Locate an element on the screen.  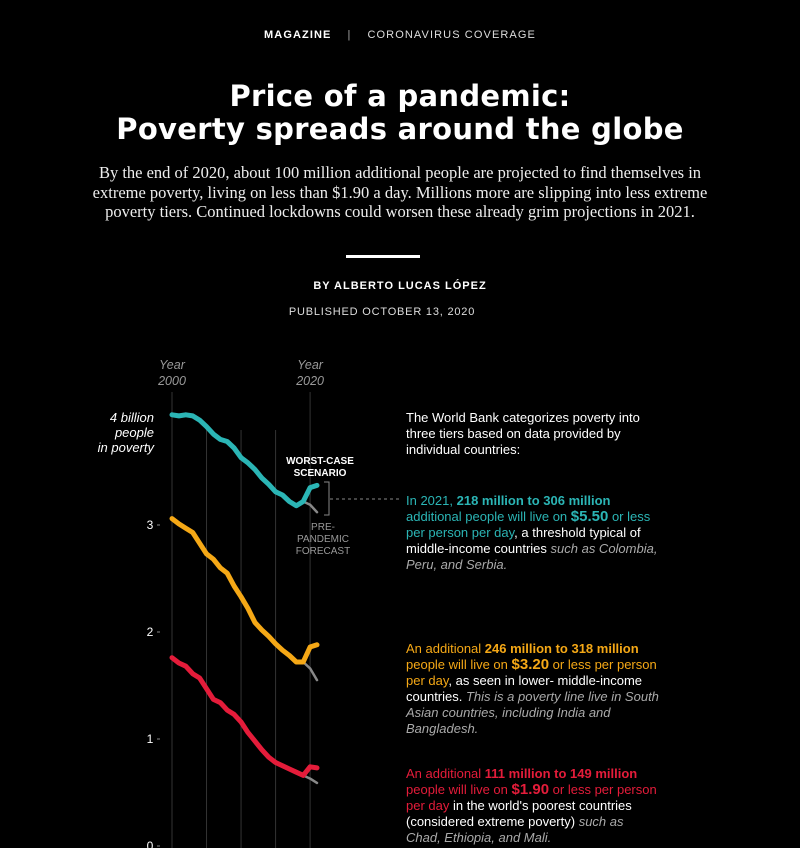
red-range: 111 million to 149 million is located at coordinates (561, 773).